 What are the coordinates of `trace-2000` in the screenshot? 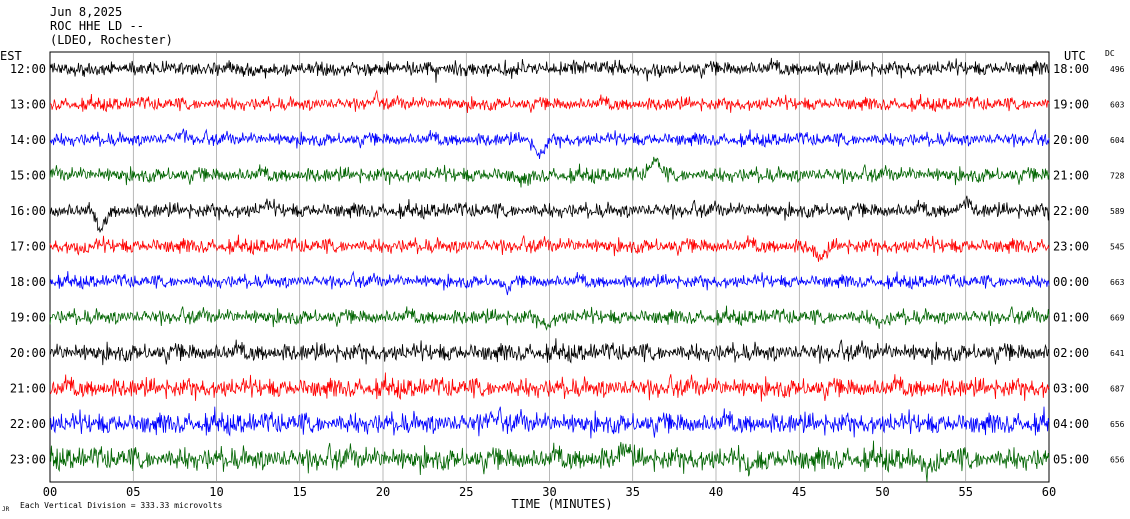 It's located at (549, 352).